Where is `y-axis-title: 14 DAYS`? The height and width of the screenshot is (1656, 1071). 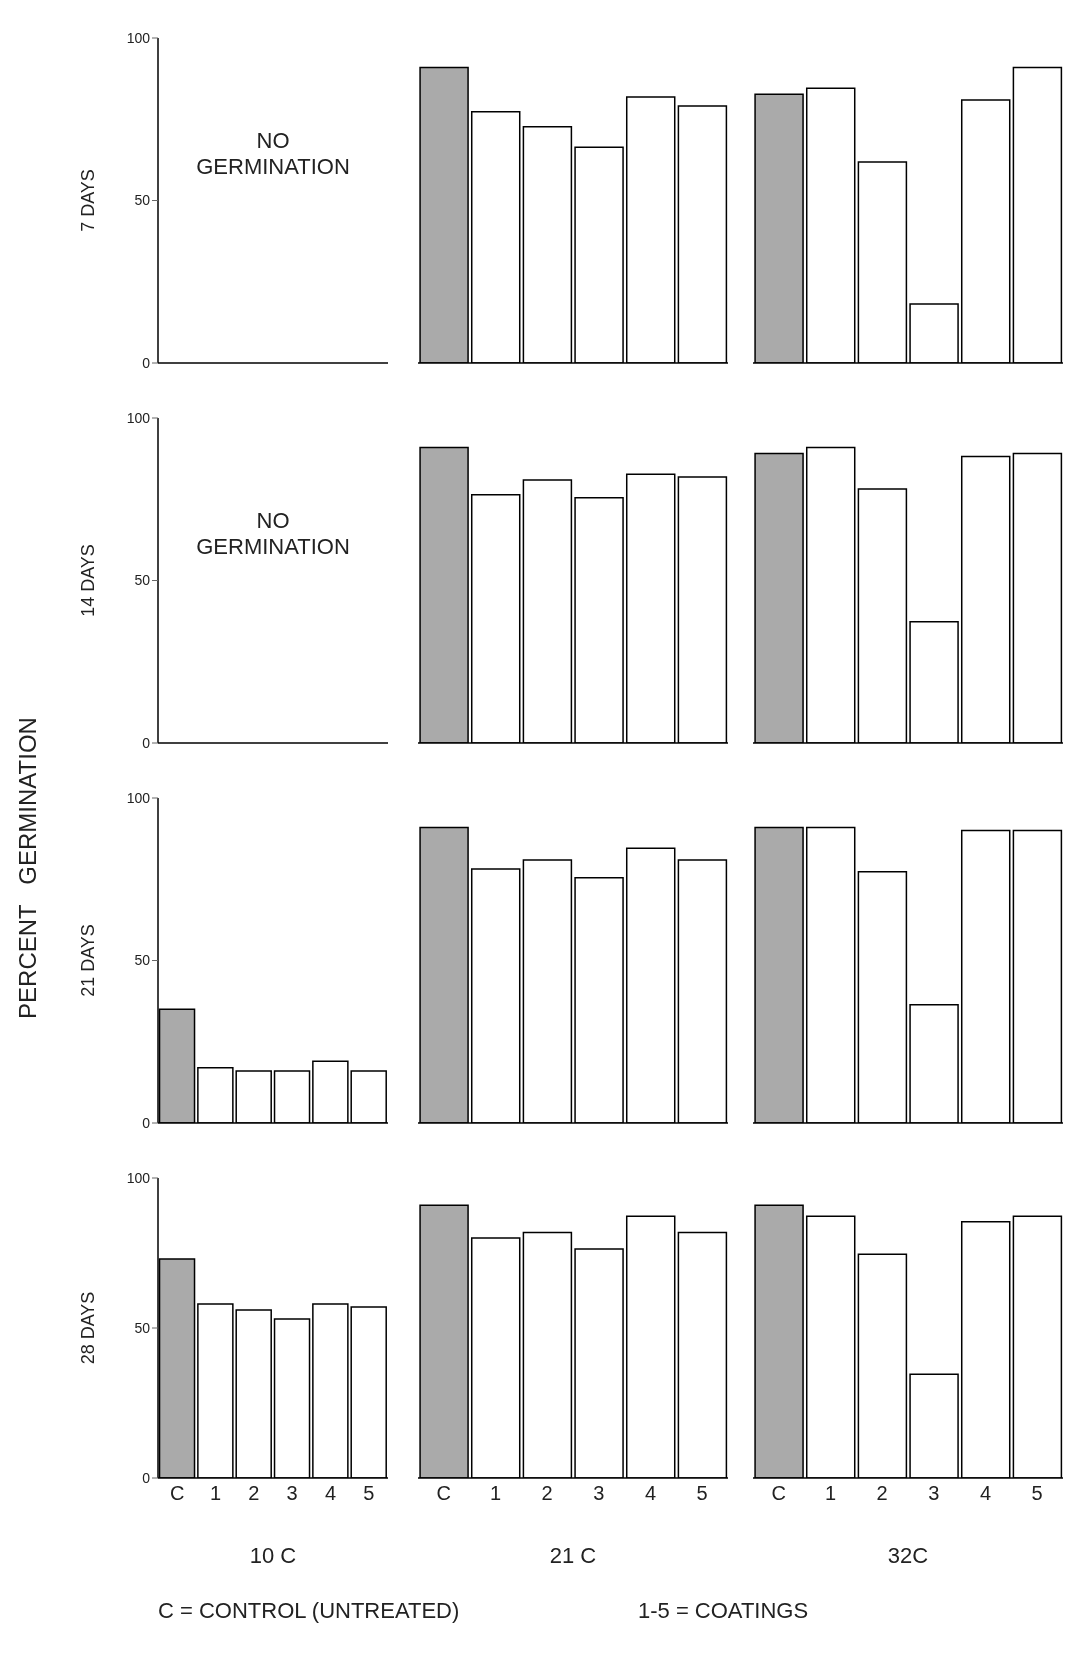 y-axis-title: 14 DAYS is located at coordinates (88, 580).